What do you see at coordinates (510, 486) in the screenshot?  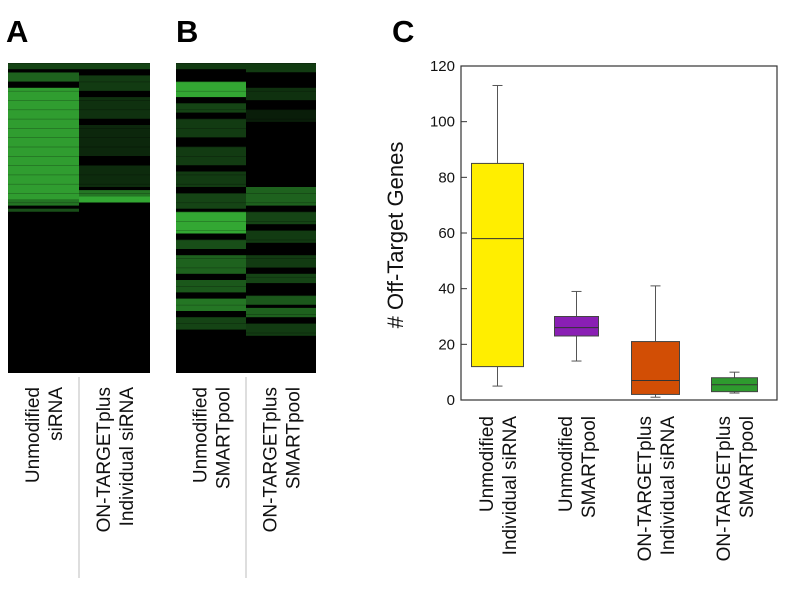 I see `x-category-label: Individual siRNA` at bounding box center [510, 486].